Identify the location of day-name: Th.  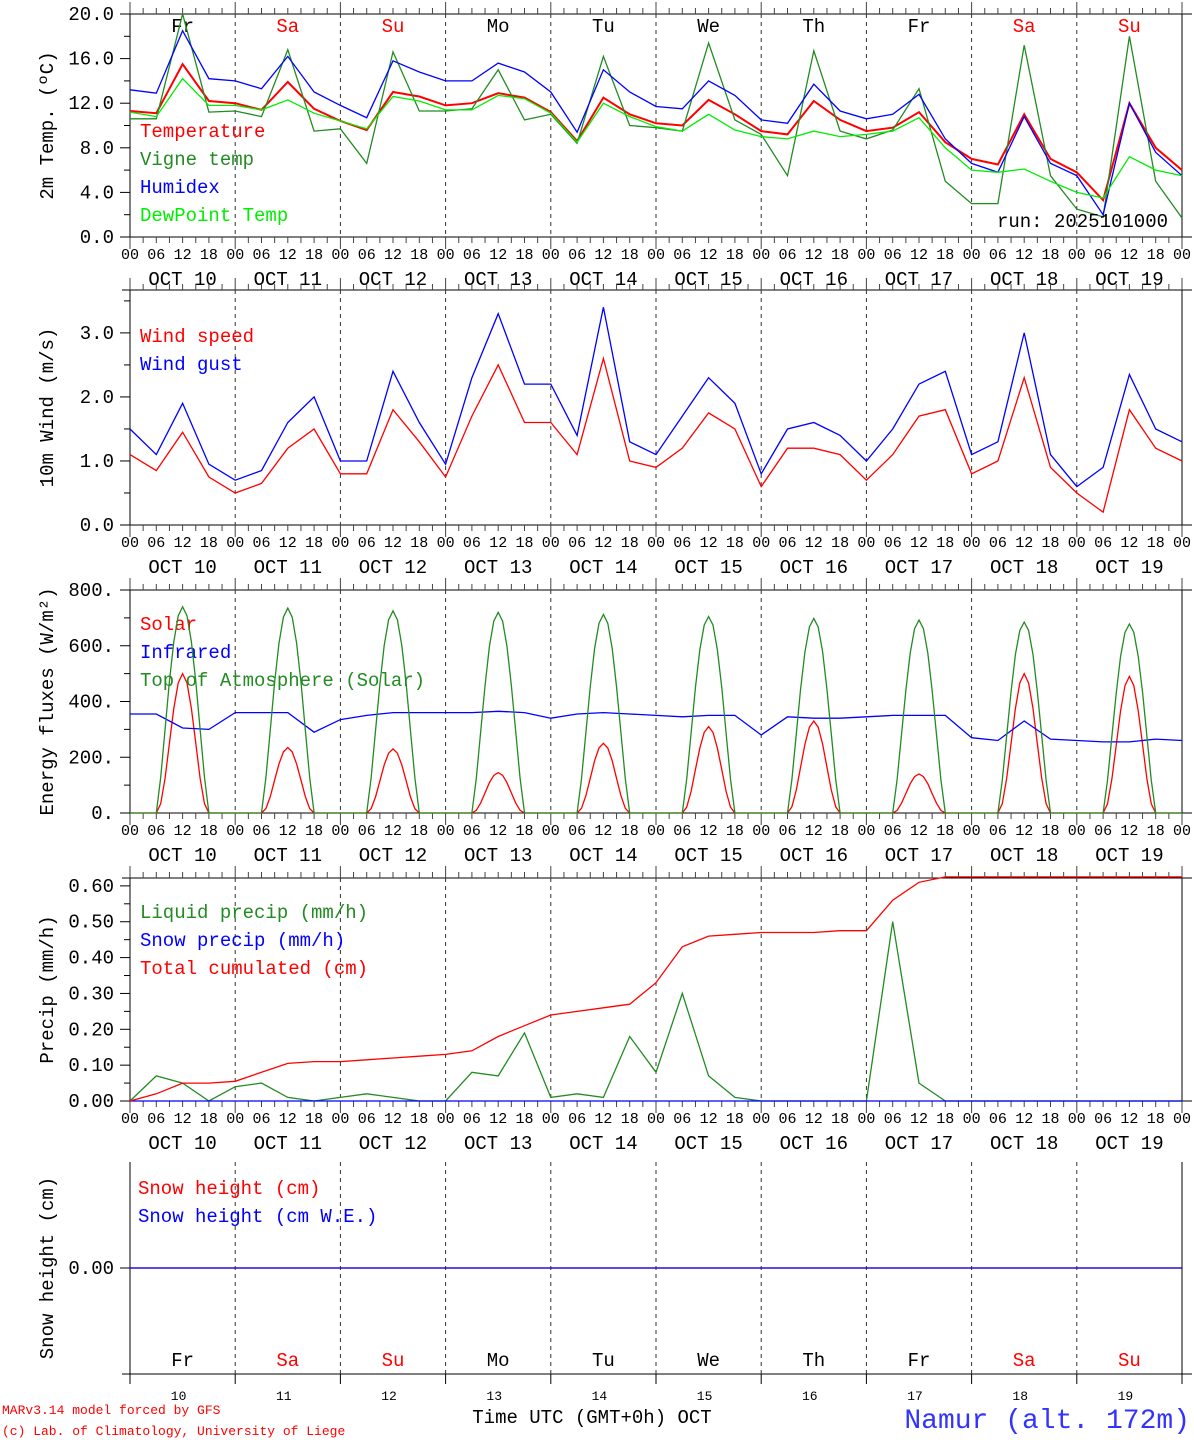
(813, 27).